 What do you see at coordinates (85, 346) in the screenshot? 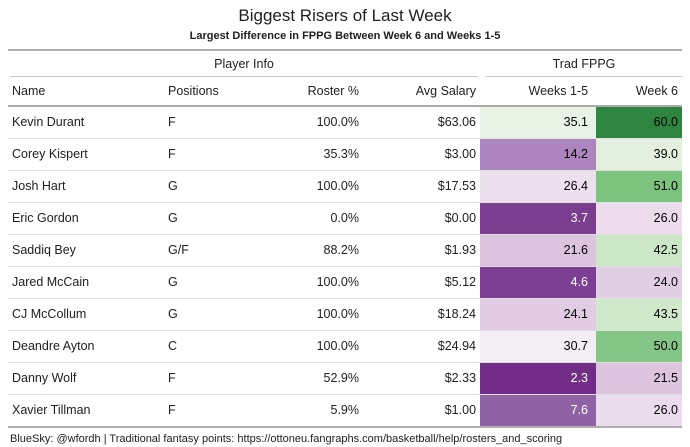
I see `player-name-cell: Deandre Ayton` at bounding box center [85, 346].